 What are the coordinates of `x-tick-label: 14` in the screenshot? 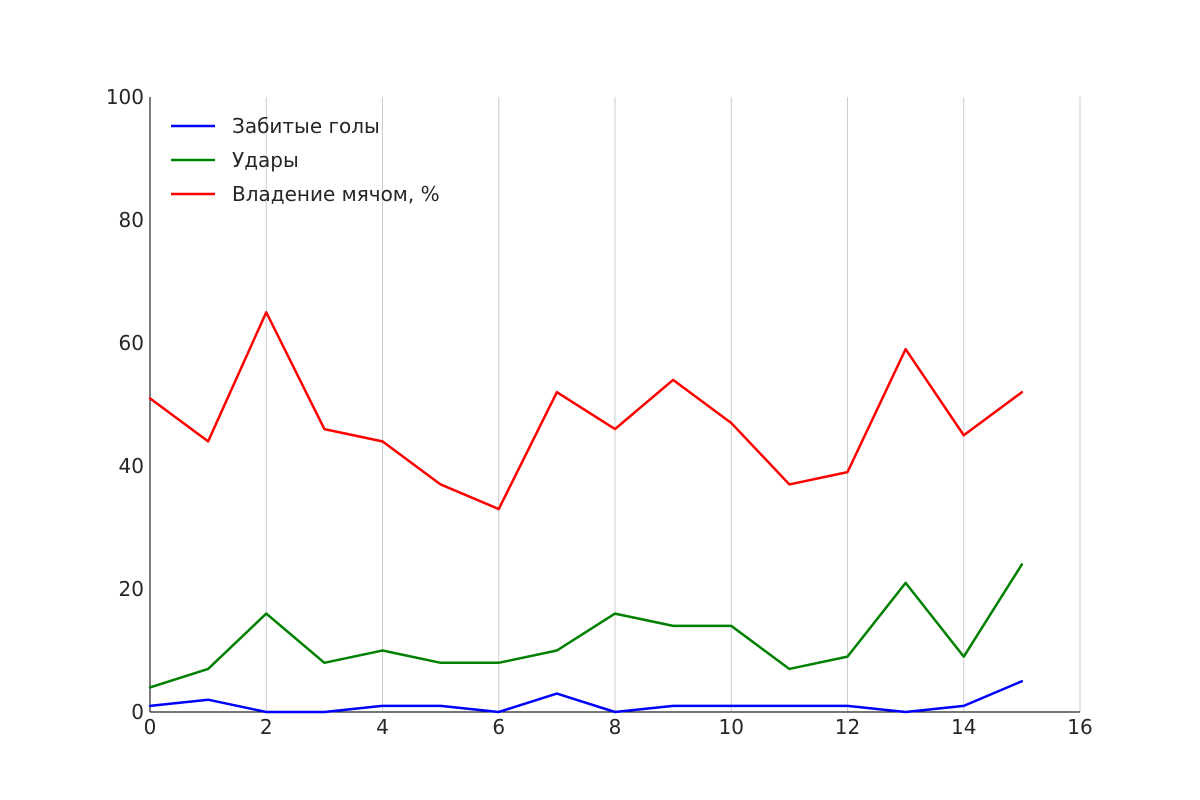 It's located at (963, 727).